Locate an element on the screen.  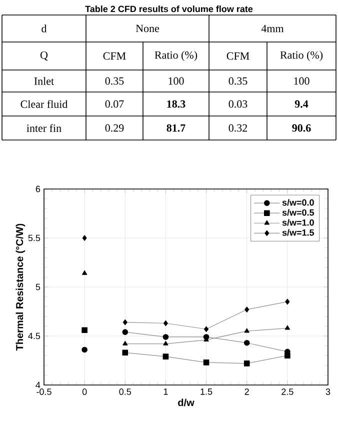
text: 0.07 is located at coordinates (114, 104).